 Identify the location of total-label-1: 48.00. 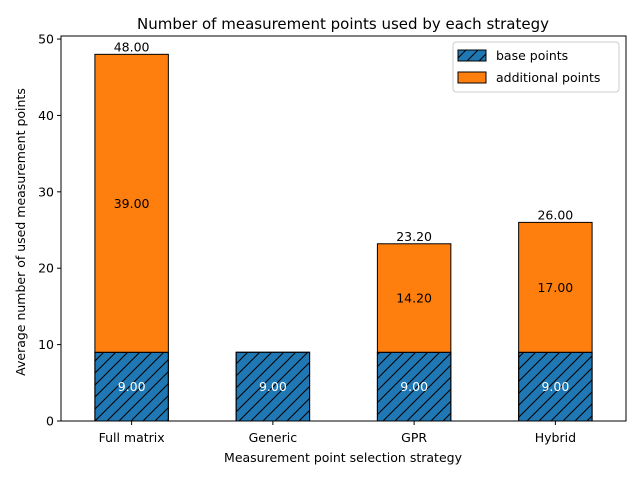
(132, 46).